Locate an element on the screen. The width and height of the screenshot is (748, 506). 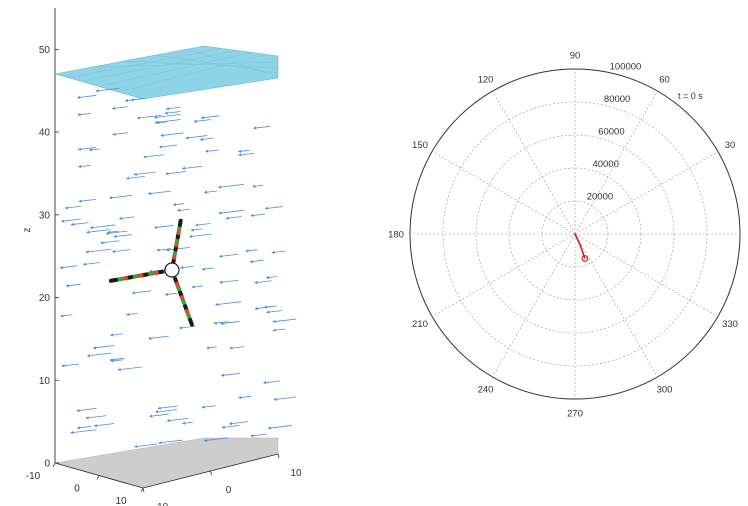
polar-r-tick-label: 20000 is located at coordinates (600, 197).